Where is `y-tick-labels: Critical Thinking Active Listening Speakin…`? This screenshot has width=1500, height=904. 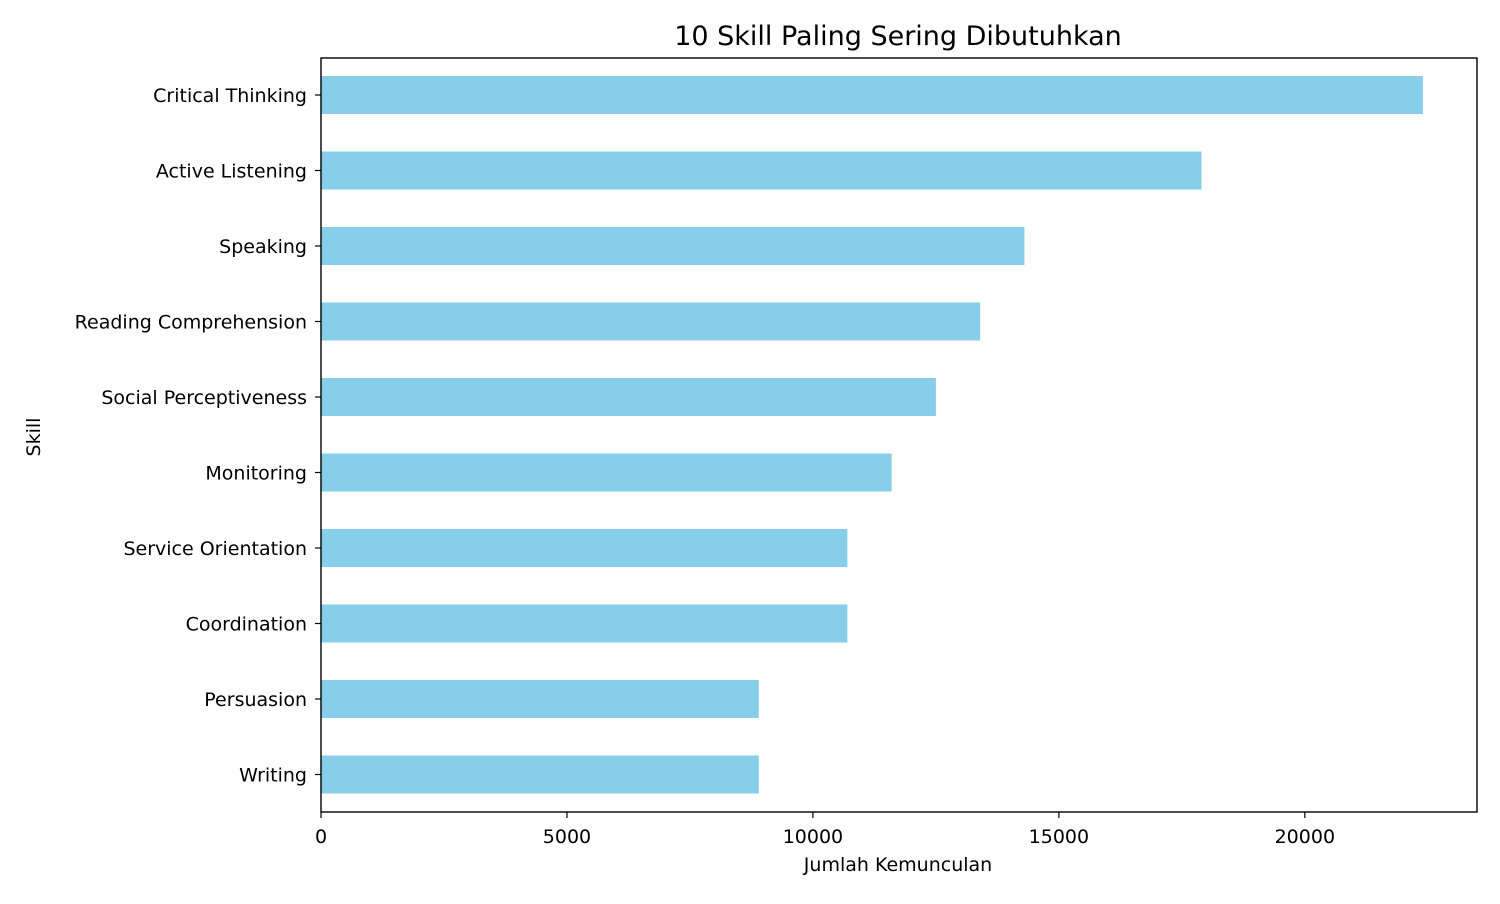 y-tick-labels: Critical Thinking Active Listening Speakin… is located at coordinates (198, 436).